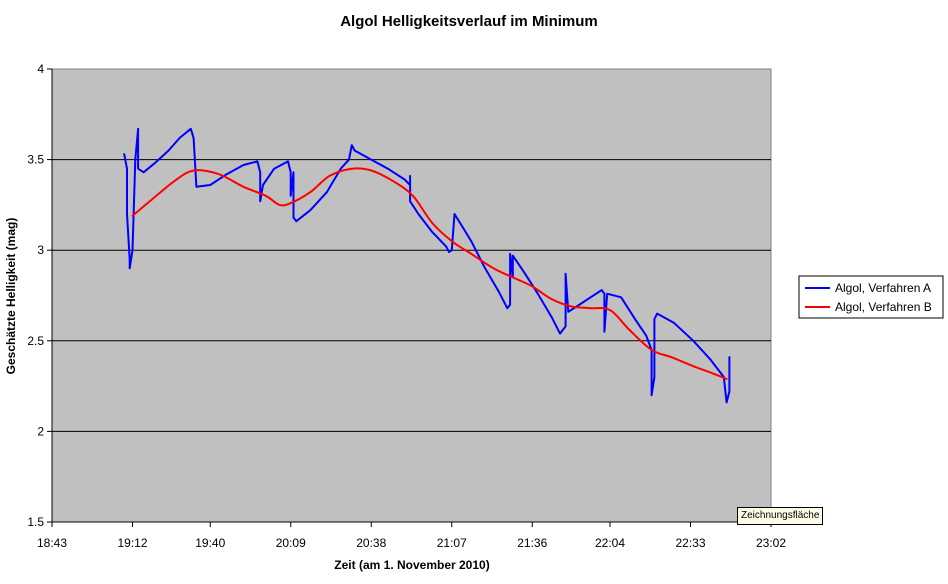 Image resolution: width=948 pixels, height=584 pixels. Describe the element at coordinates (610, 543) in the screenshot. I see `x-tick-label: 22:04` at that location.